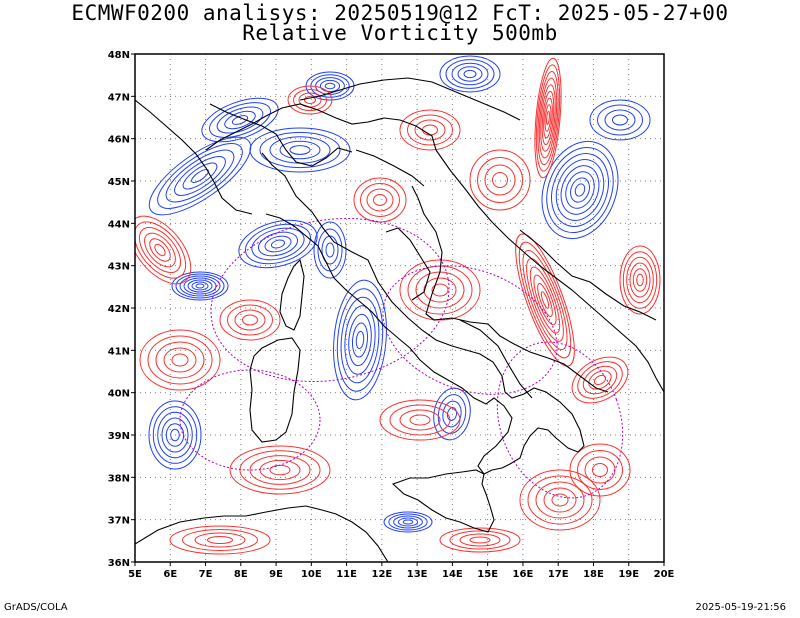 This screenshot has height=618, width=800. Describe the element at coordinates (628, 574) in the screenshot. I see `lon-tick-label: 19E` at that location.